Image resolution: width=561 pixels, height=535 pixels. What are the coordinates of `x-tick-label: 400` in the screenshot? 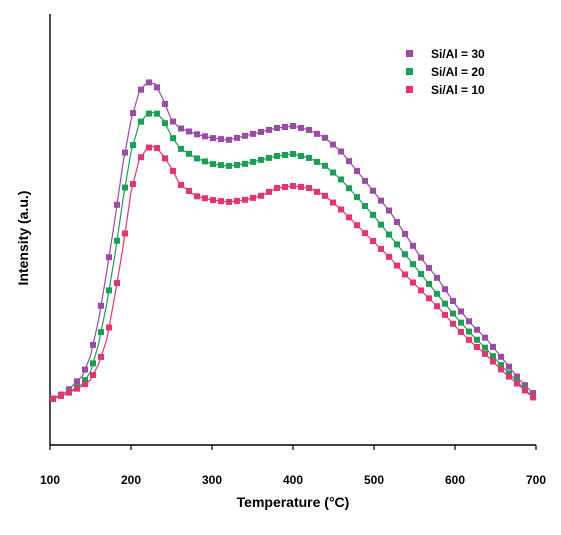 It's located at (293, 480).